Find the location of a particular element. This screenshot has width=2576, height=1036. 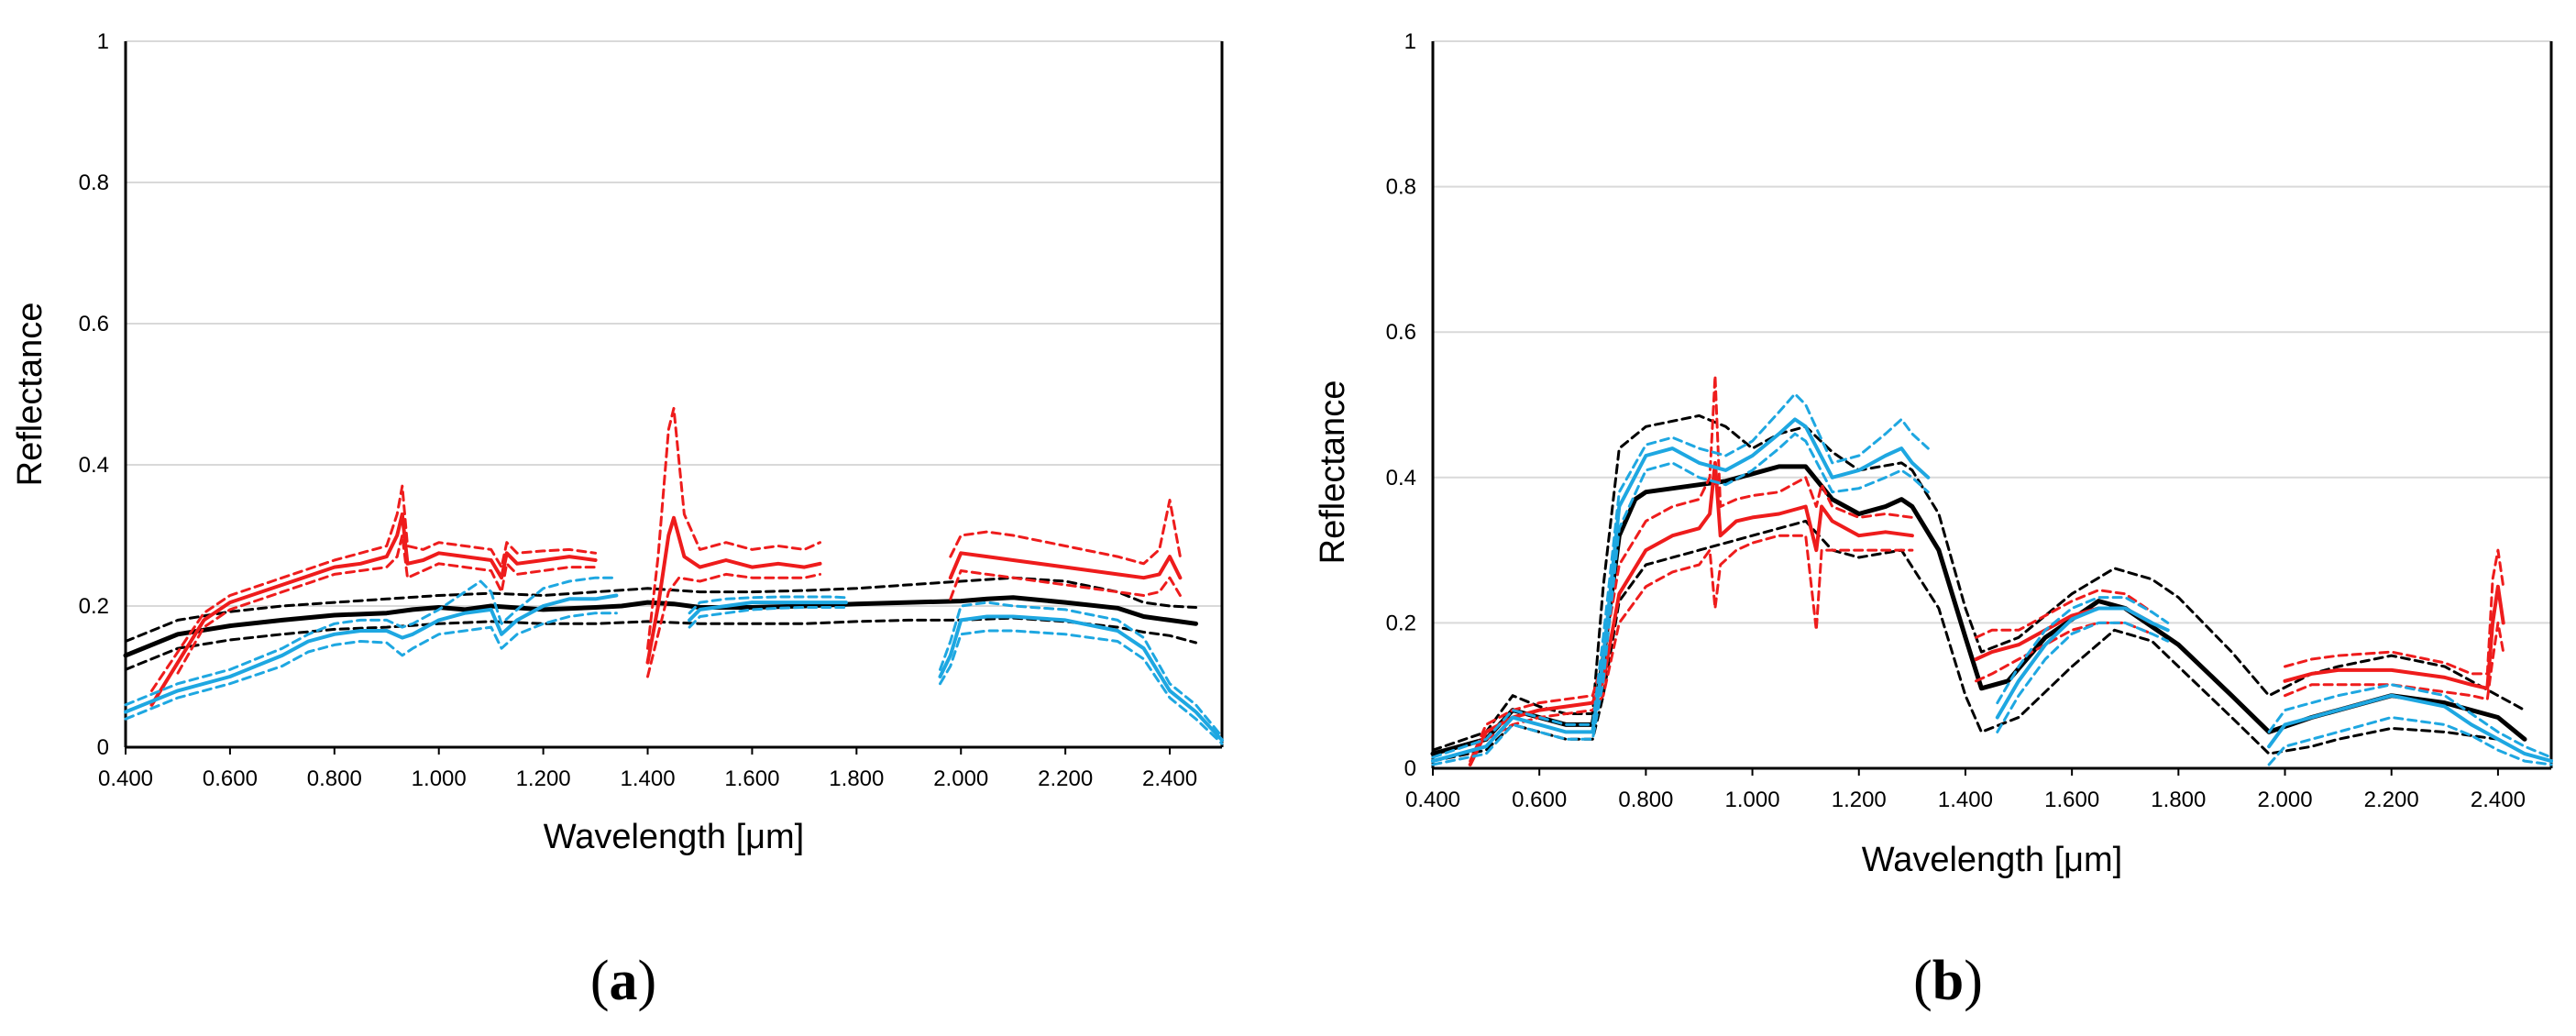

panel-label: (b) is located at coordinates (1948, 981).